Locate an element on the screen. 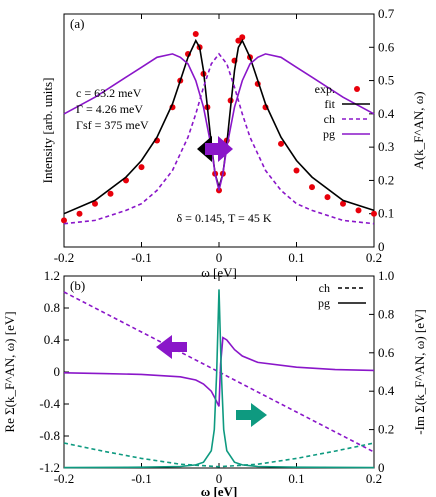 Image resolution: width=436 pixels, height=497 pixels. y-tick-label-left: 0.4 is located at coordinates (52, 339).